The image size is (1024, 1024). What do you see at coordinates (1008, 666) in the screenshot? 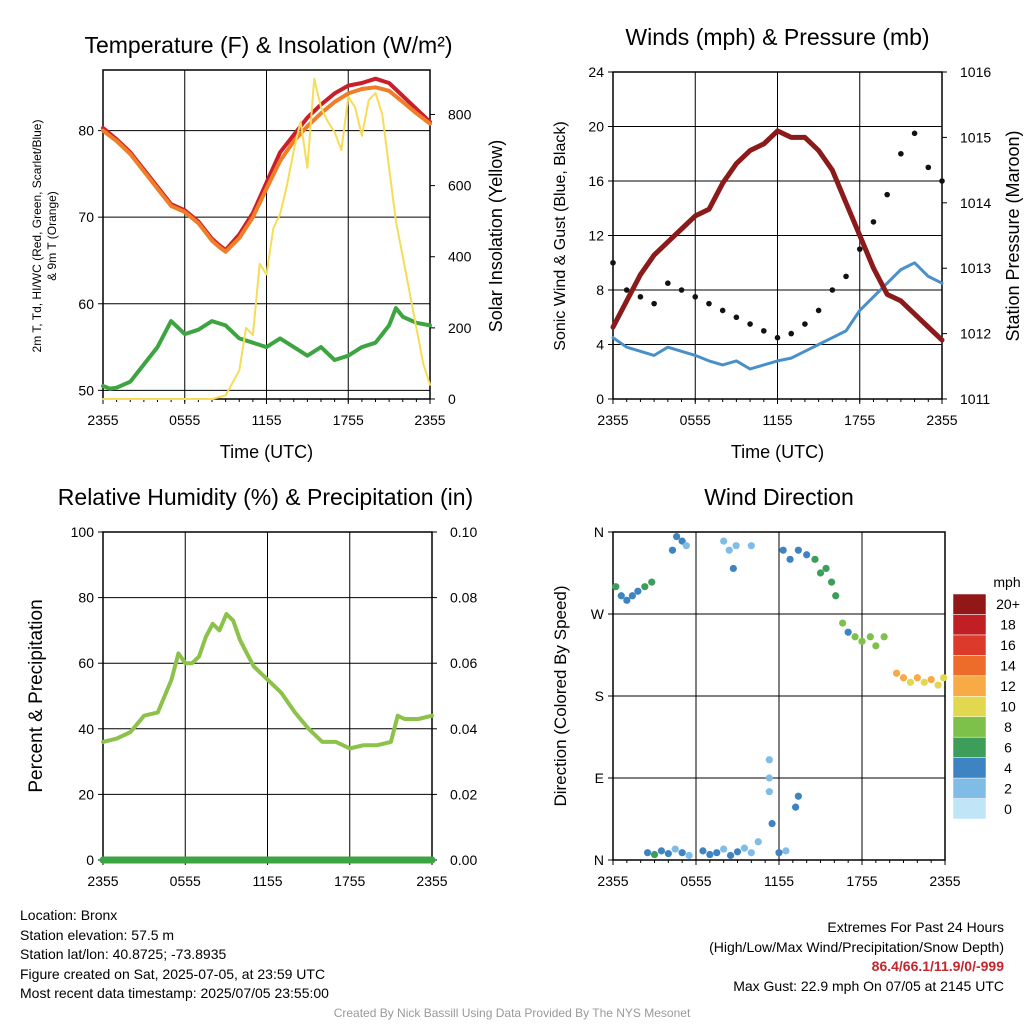
I see `colorbar-label: 14` at bounding box center [1008, 666].